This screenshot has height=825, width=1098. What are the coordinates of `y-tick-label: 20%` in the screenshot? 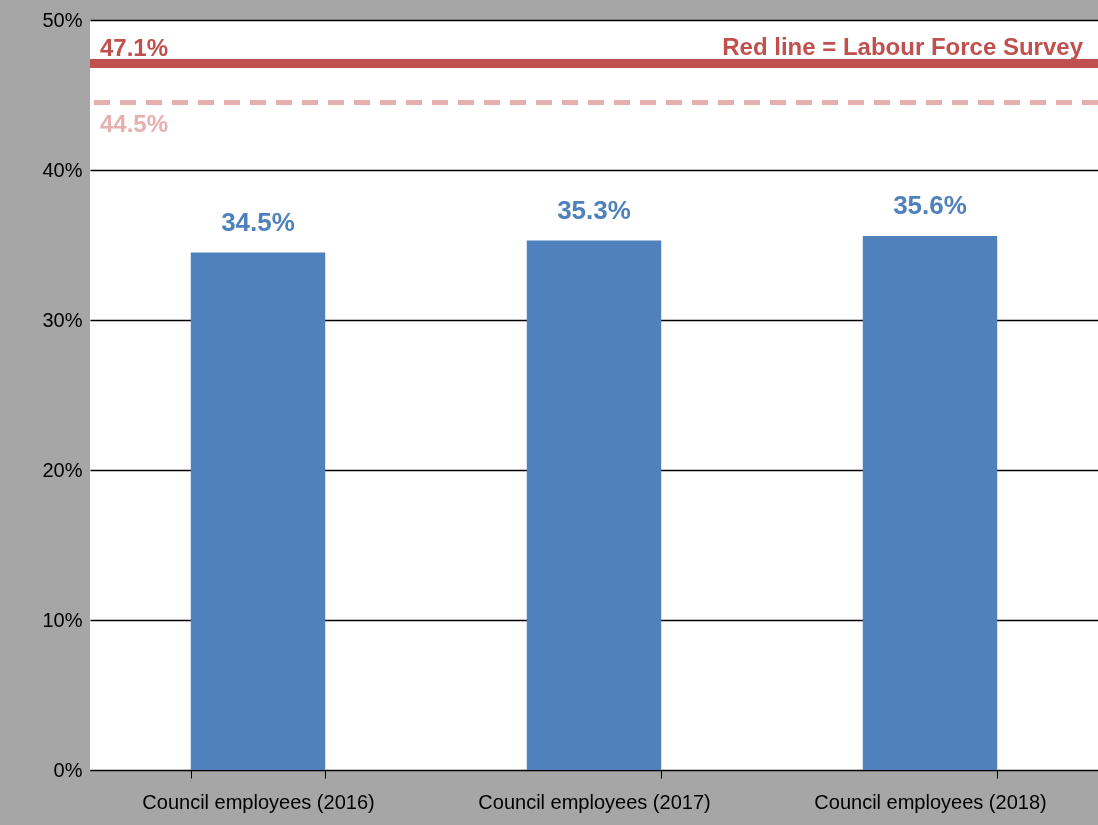 It's located at (62, 469).